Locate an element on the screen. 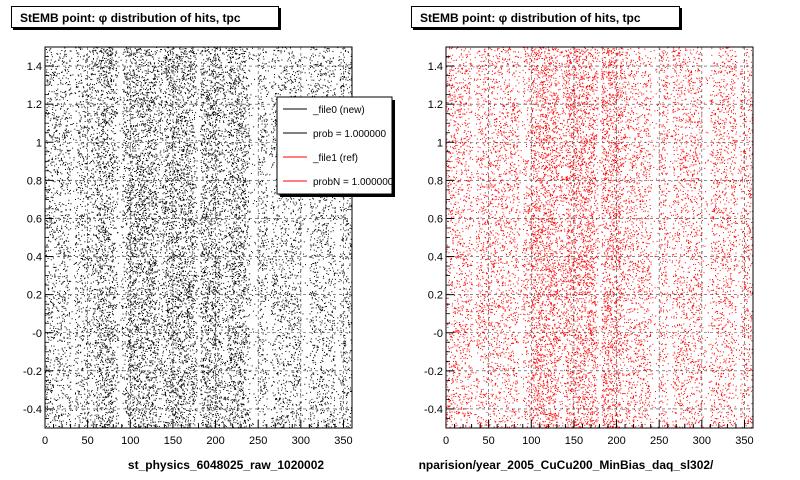 The width and height of the screenshot is (800, 480). left-y-tick-label: 0.2 is located at coordinates (34, 296).